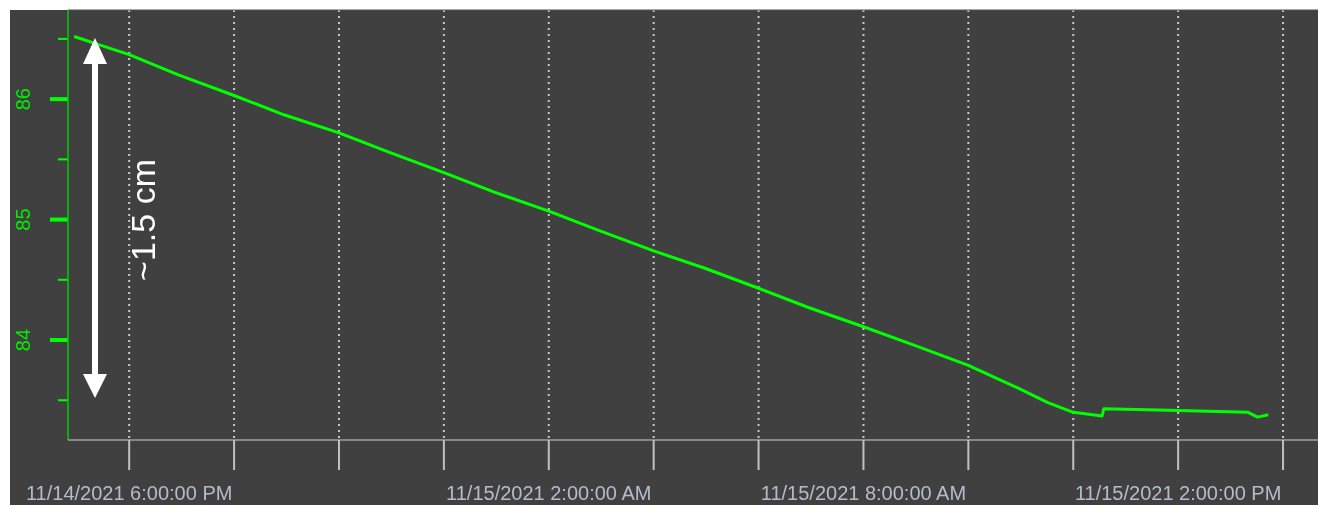 Image resolution: width=1326 pixels, height=507 pixels. Describe the element at coordinates (23, 99) in the screenshot. I see `y-tick-label: 86` at that location.